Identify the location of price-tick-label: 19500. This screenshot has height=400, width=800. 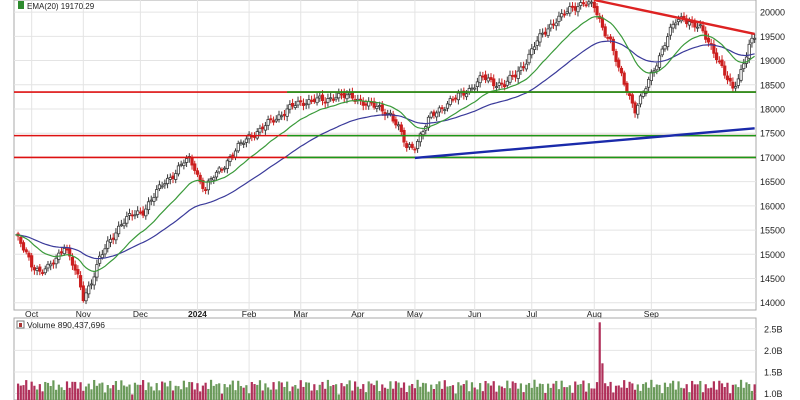
(772, 37).